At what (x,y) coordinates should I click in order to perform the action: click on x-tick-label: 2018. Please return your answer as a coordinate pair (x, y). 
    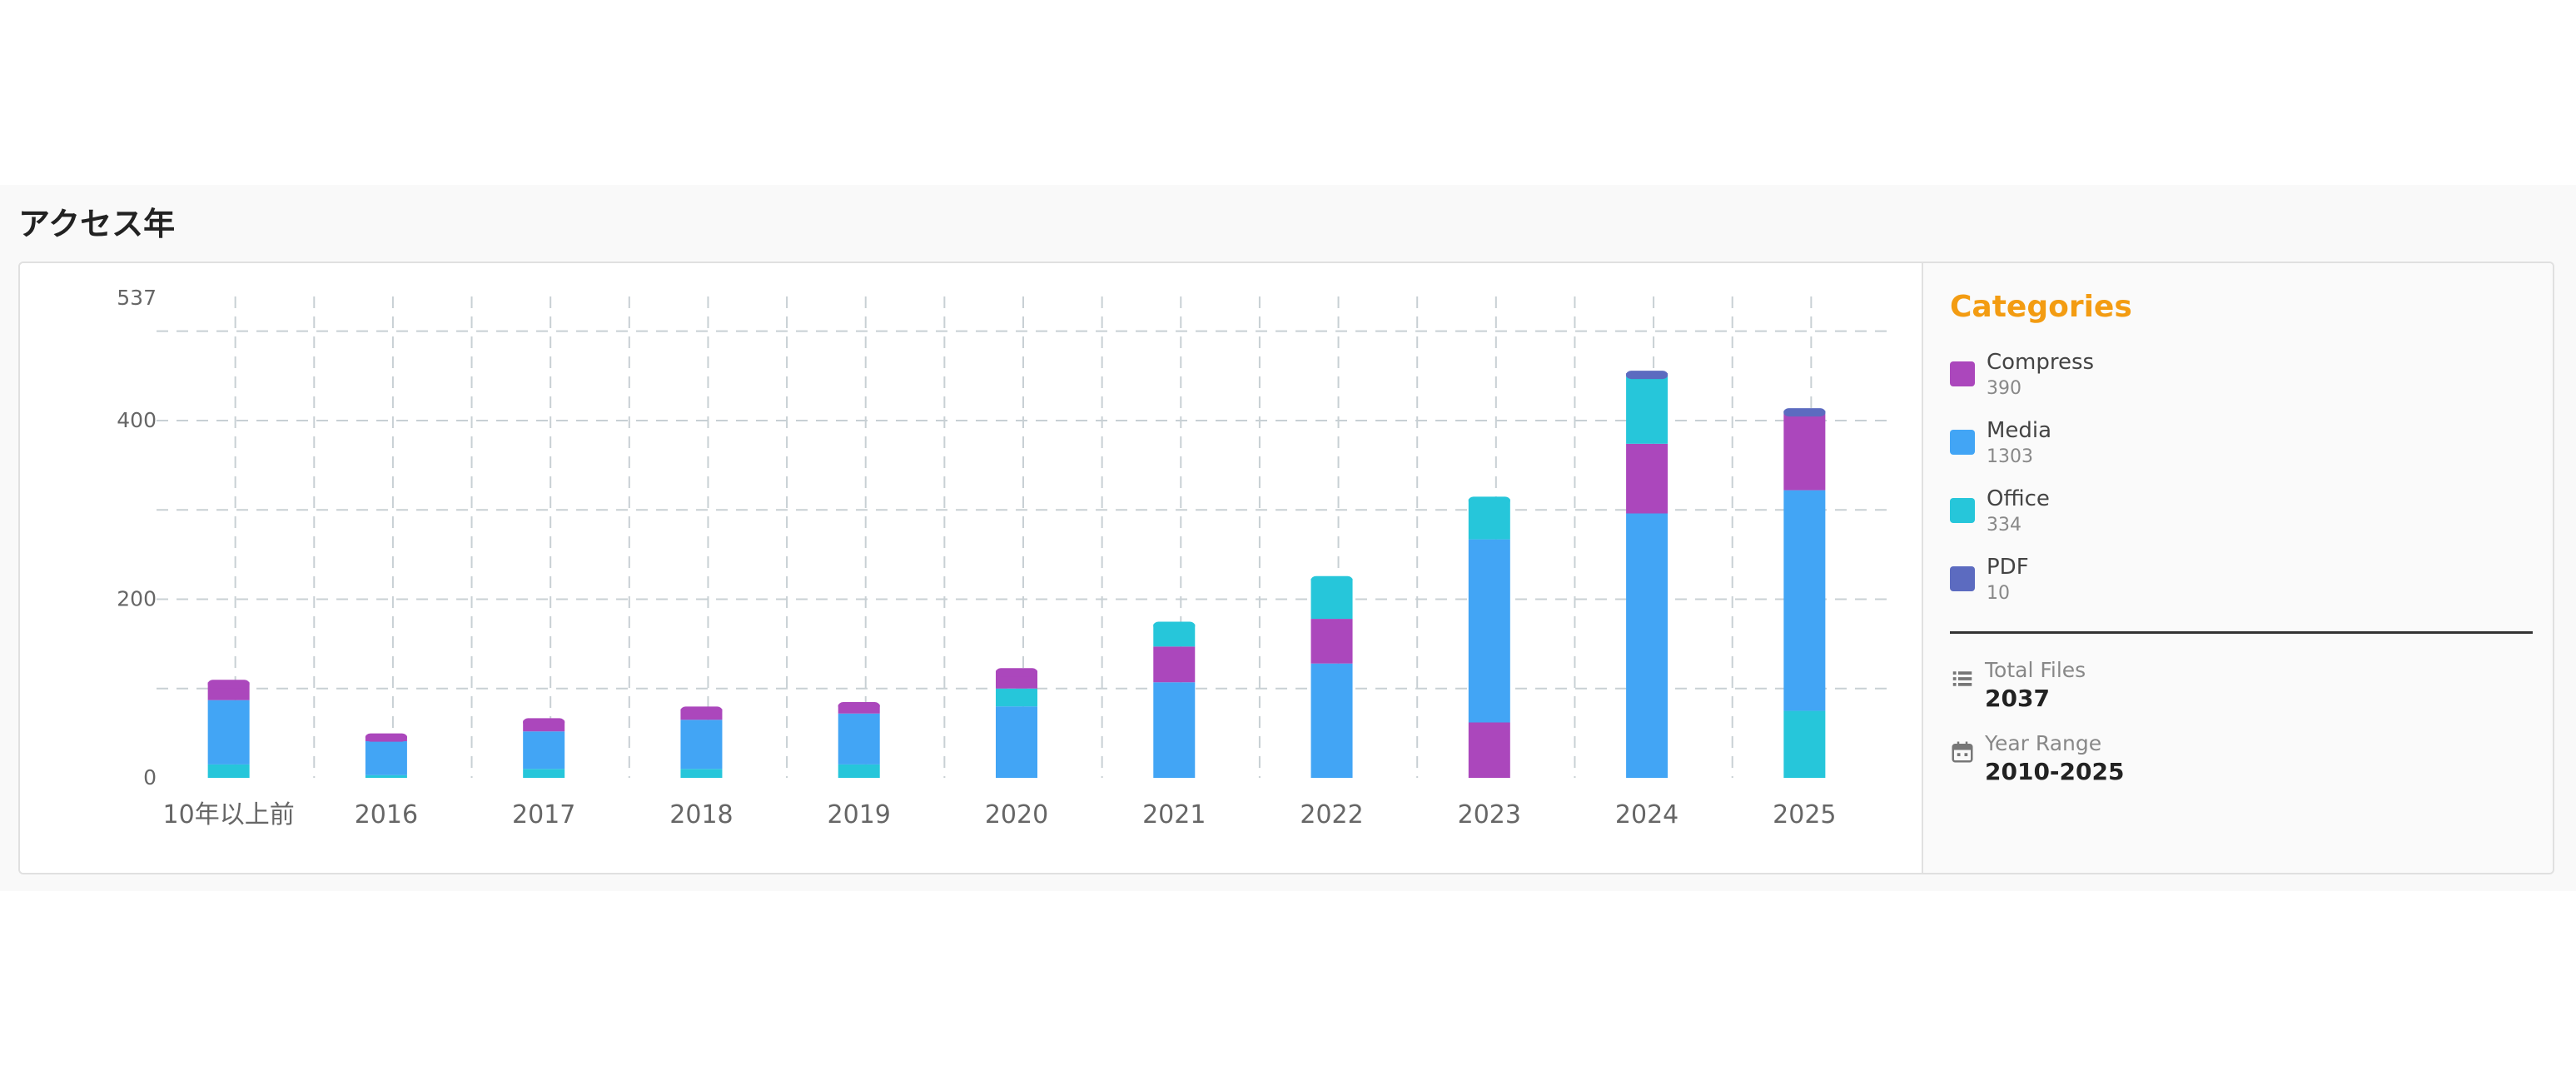
    Looking at the image, I should click on (701, 814).